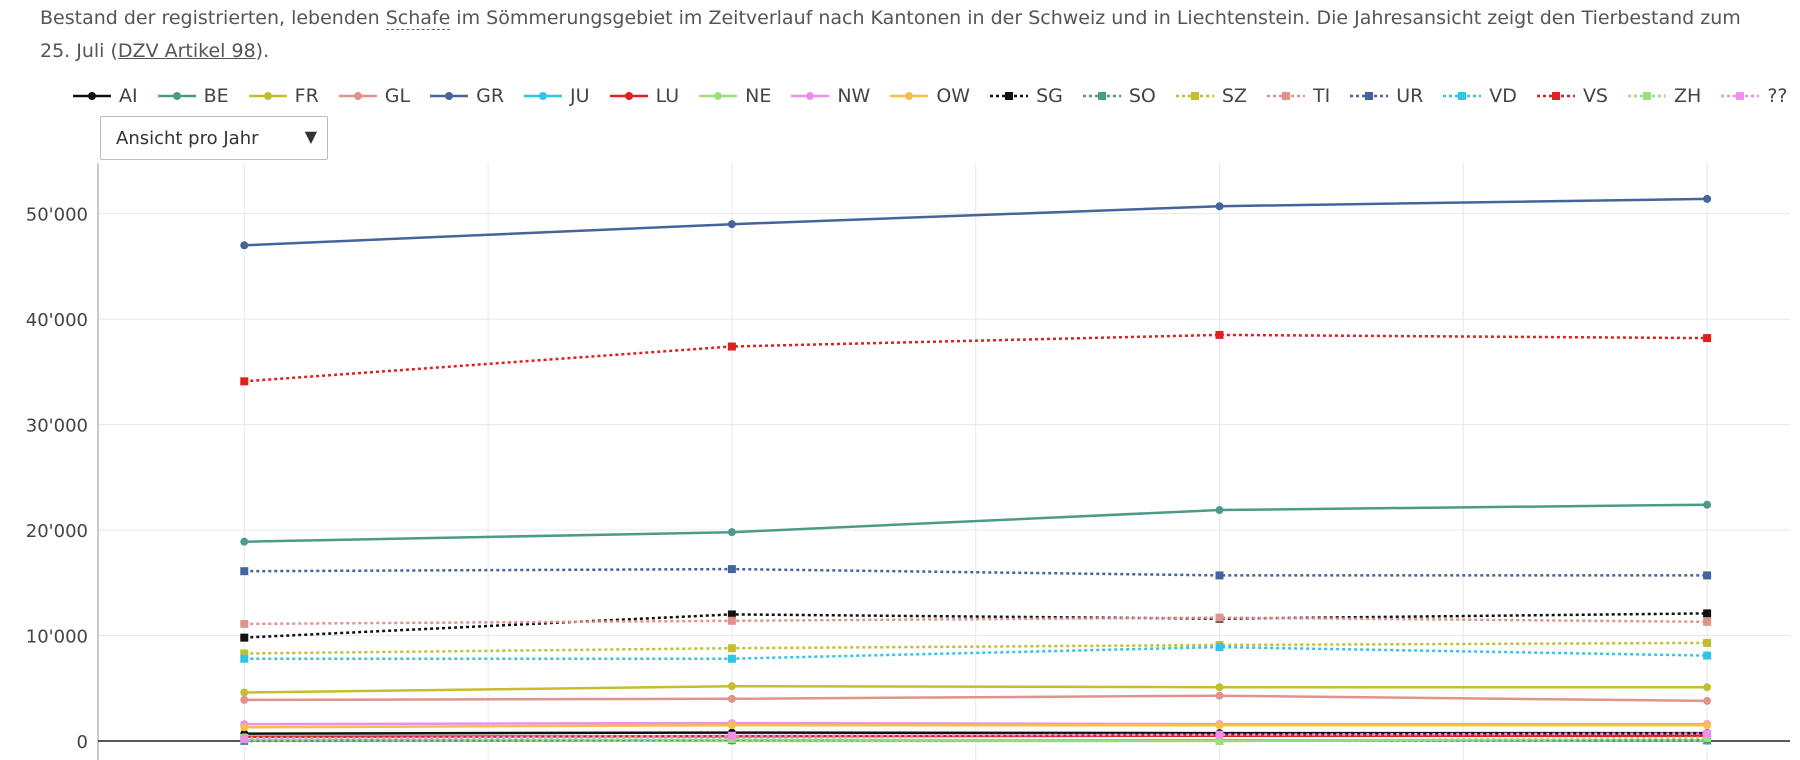 This screenshot has height=760, width=1800. I want to click on legend-item-zh: ZH, so click(1664, 96).